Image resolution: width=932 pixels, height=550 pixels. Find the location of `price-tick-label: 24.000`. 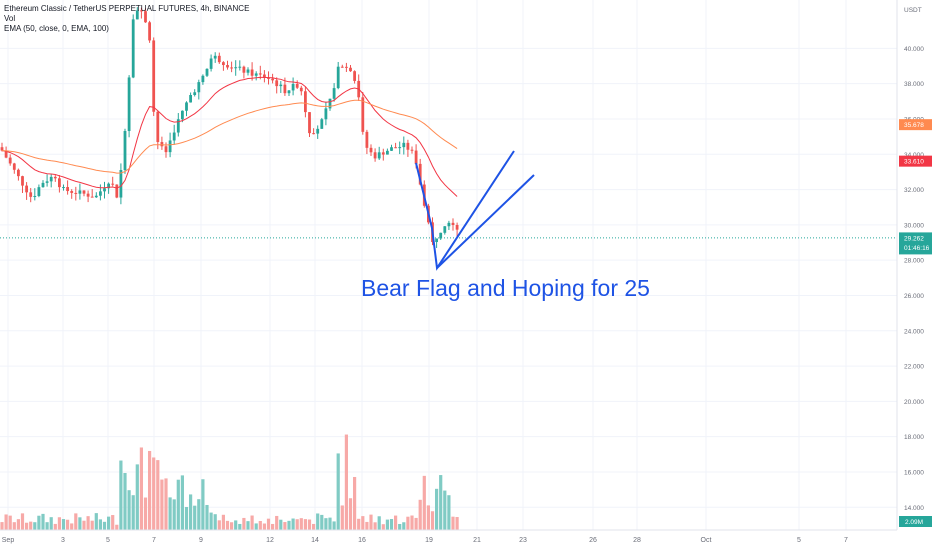

price-tick-label: 24.000 is located at coordinates (914, 331).